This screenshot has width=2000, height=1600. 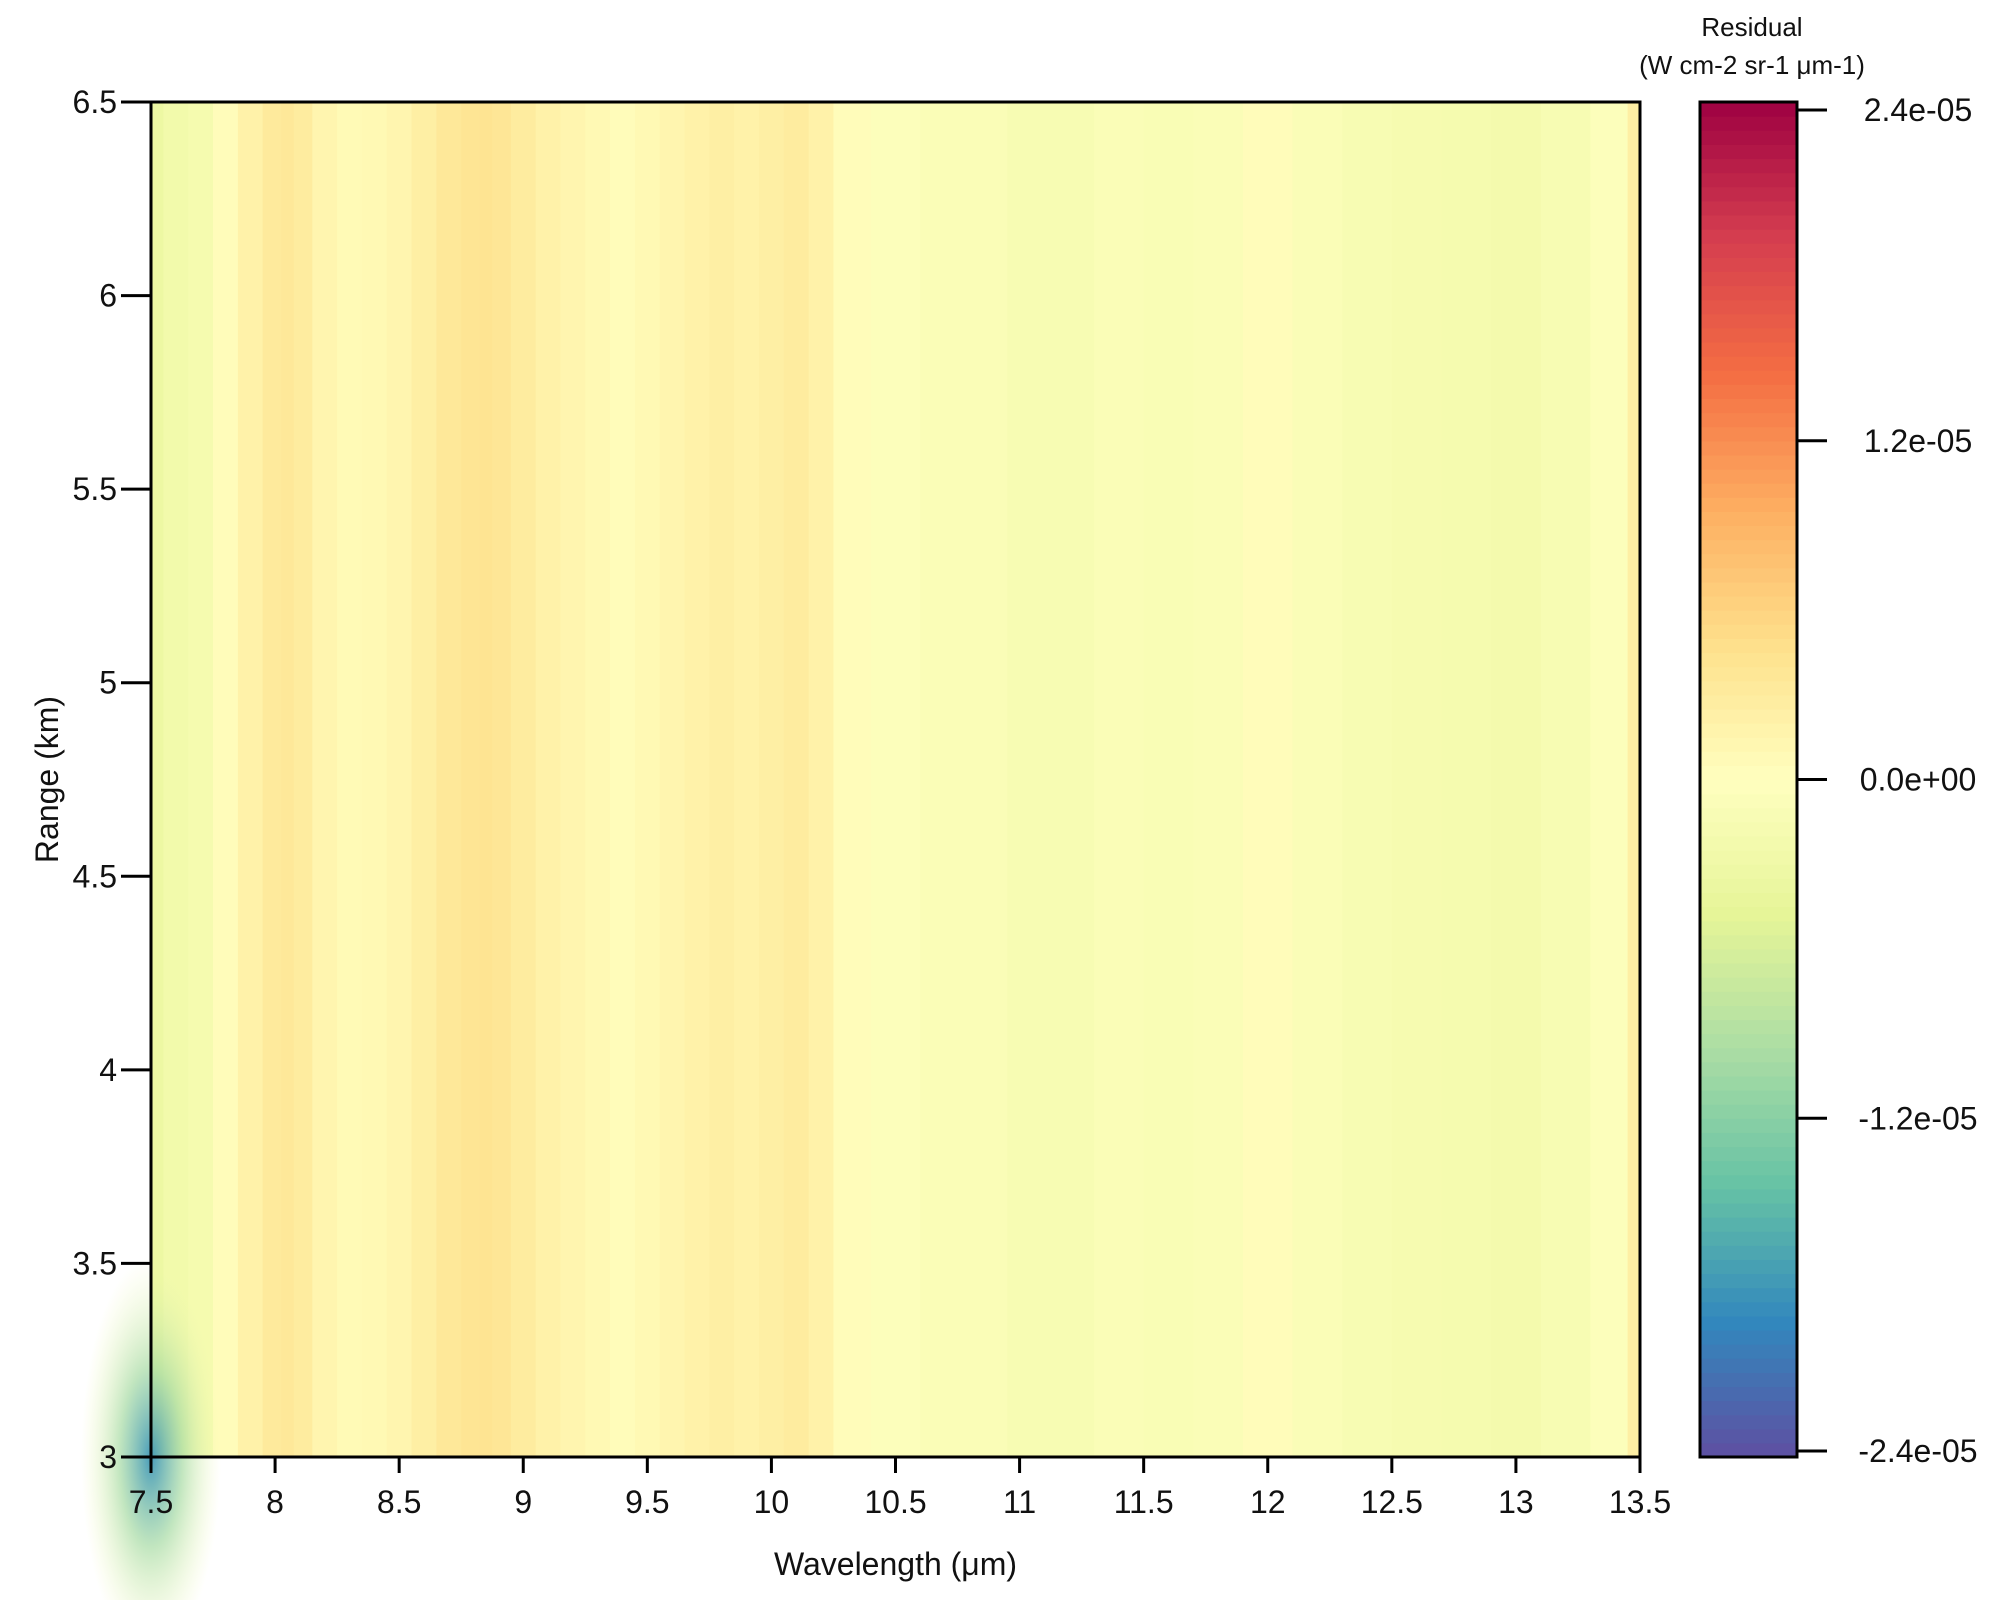 What do you see at coordinates (900, 1488) in the screenshot?
I see `x-axis: 7.5 8 8.5 9 9.5 10 10.5 11 11.5 12 12.5 13 13.5` at bounding box center [900, 1488].